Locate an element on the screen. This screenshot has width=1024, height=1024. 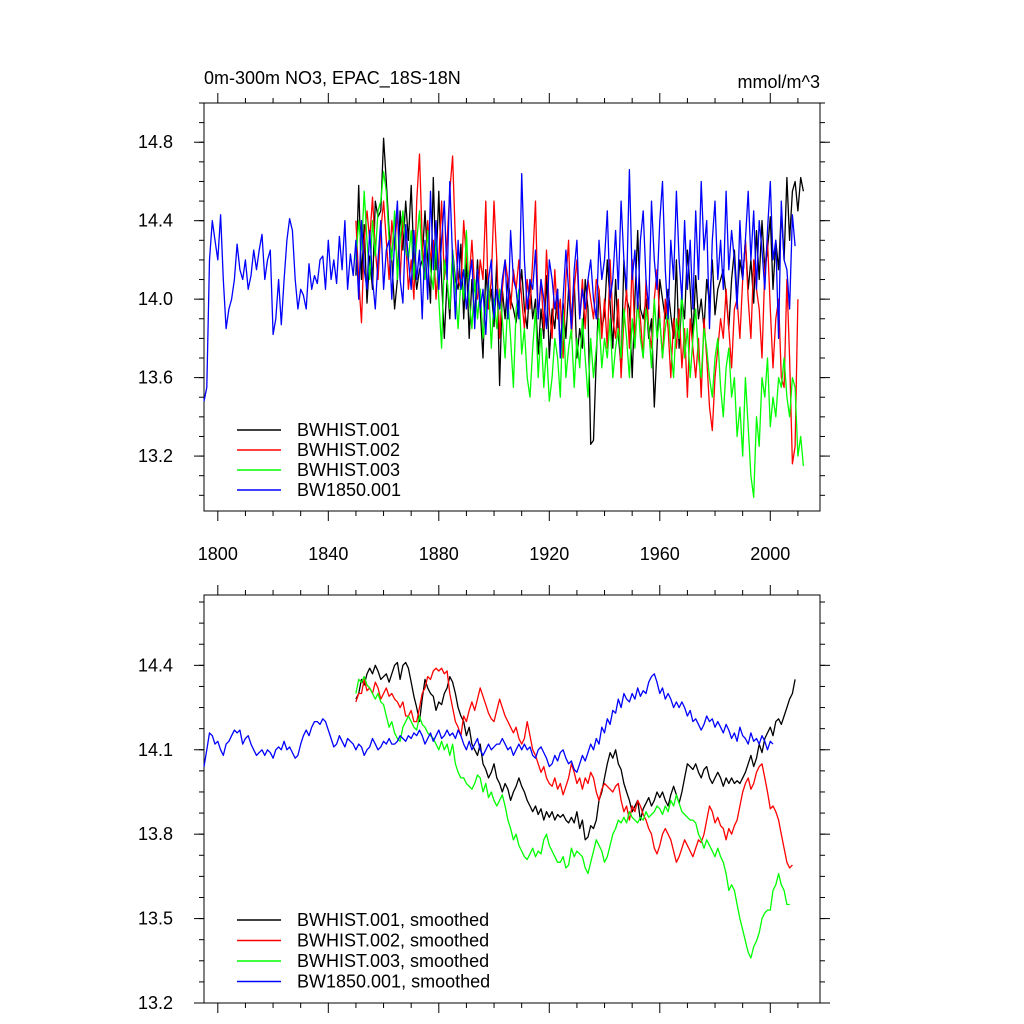
top-ytick-label: 14.4 is located at coordinates (155, 221).